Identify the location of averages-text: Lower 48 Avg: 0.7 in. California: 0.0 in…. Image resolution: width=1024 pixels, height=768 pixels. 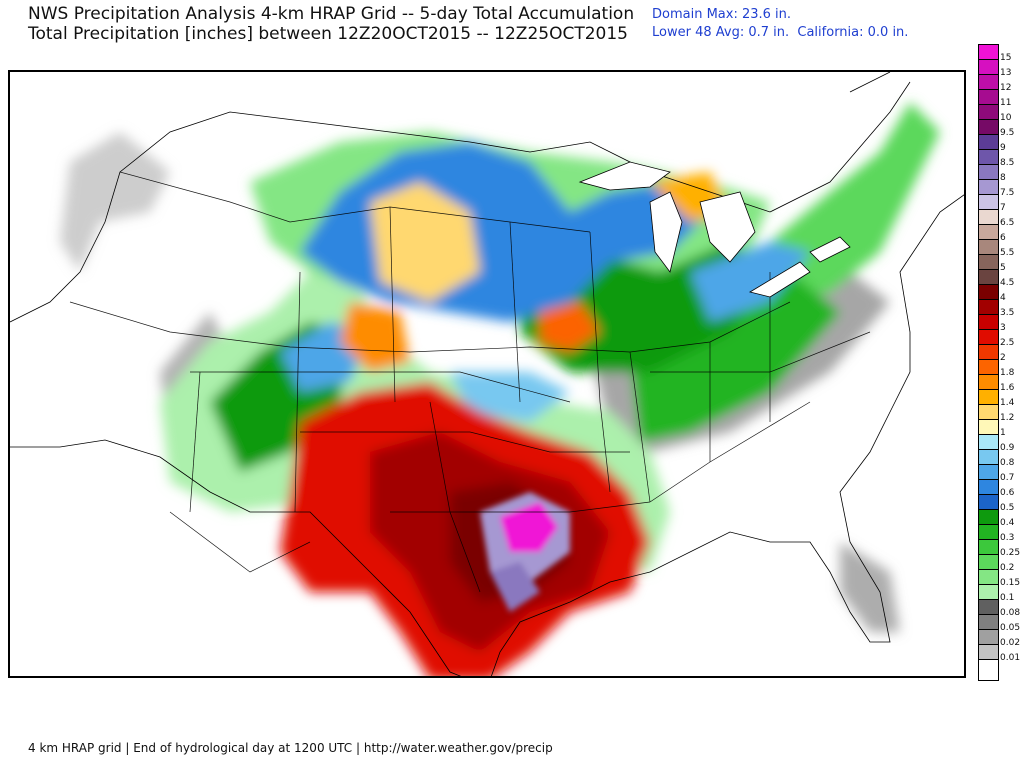
(780, 32).